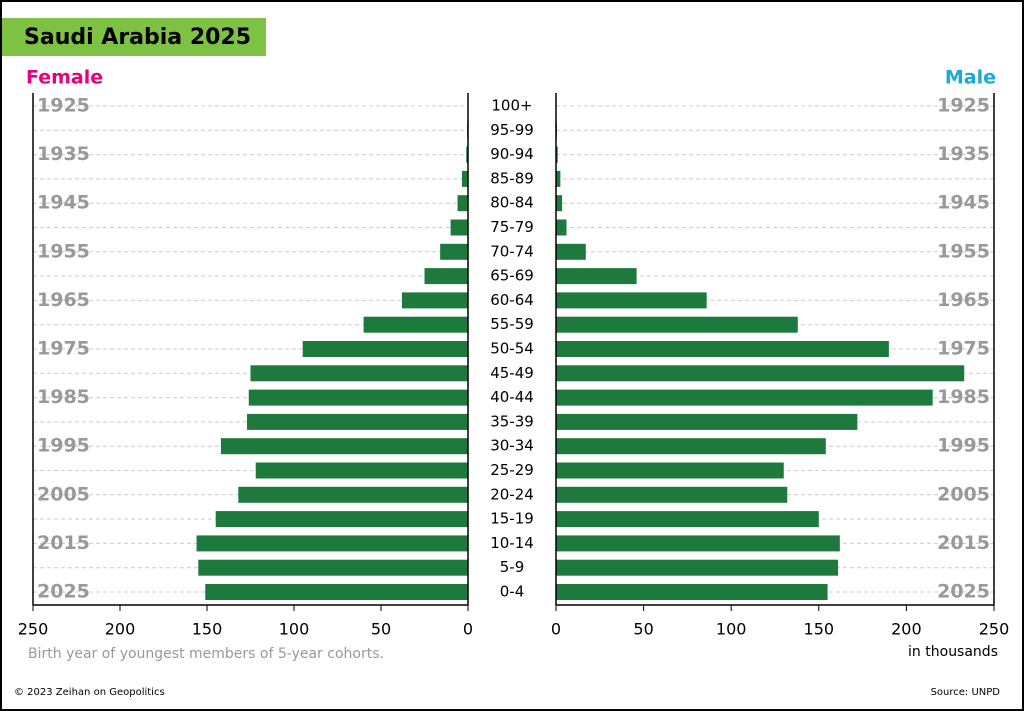  Describe the element at coordinates (512, 446) in the screenshot. I see `category-label: 30-34` at that location.